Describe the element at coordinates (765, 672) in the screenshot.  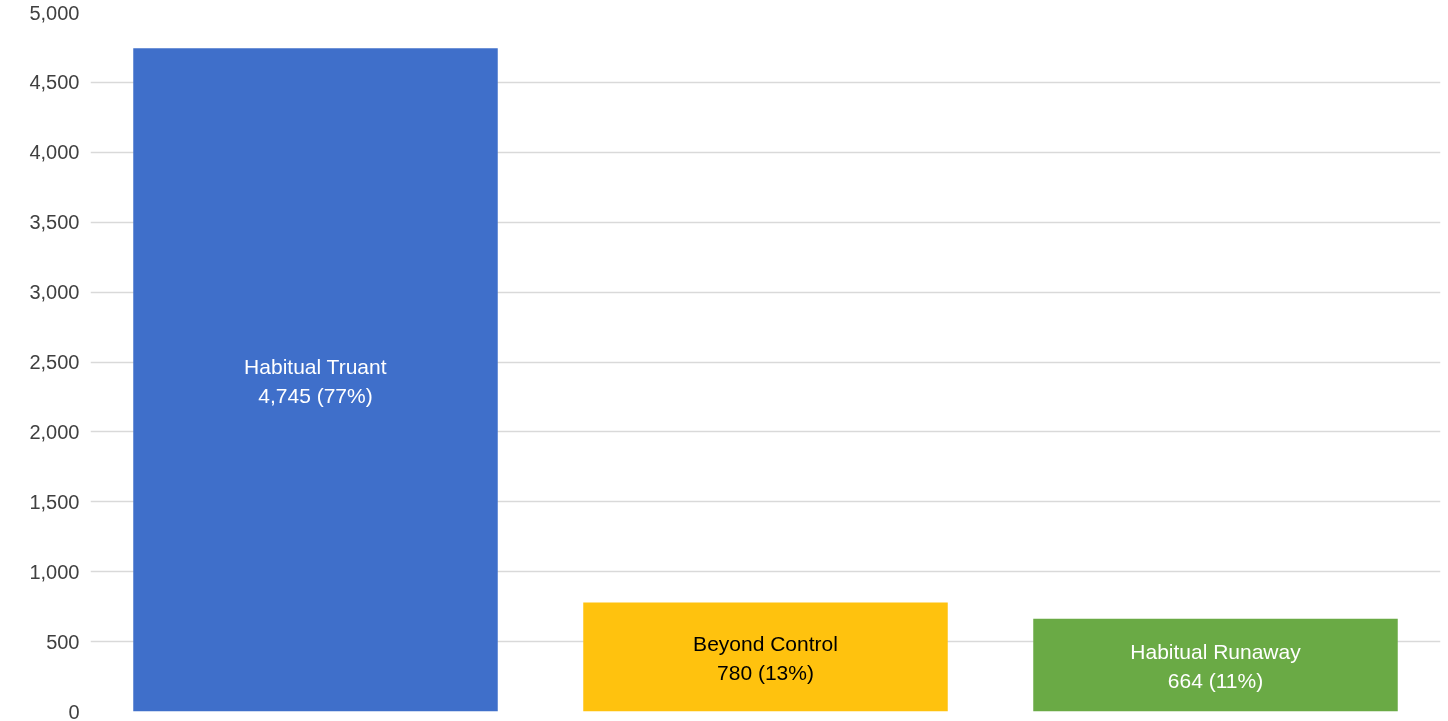
I see `data-label: 780 (13%)` at that location.